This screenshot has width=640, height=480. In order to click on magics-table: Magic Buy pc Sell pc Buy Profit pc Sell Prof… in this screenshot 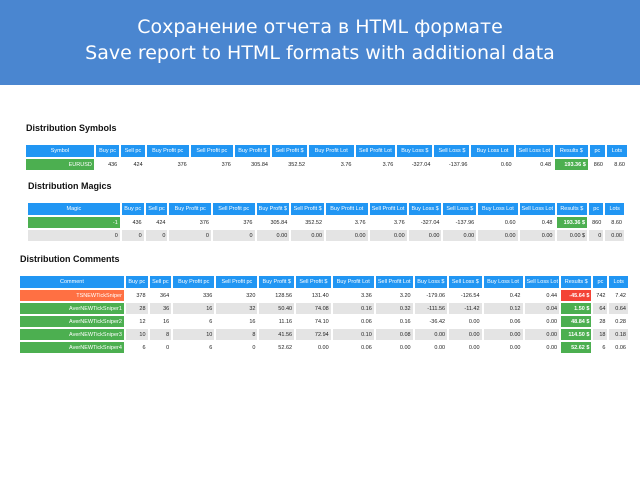, I will do `click(326, 222)`.